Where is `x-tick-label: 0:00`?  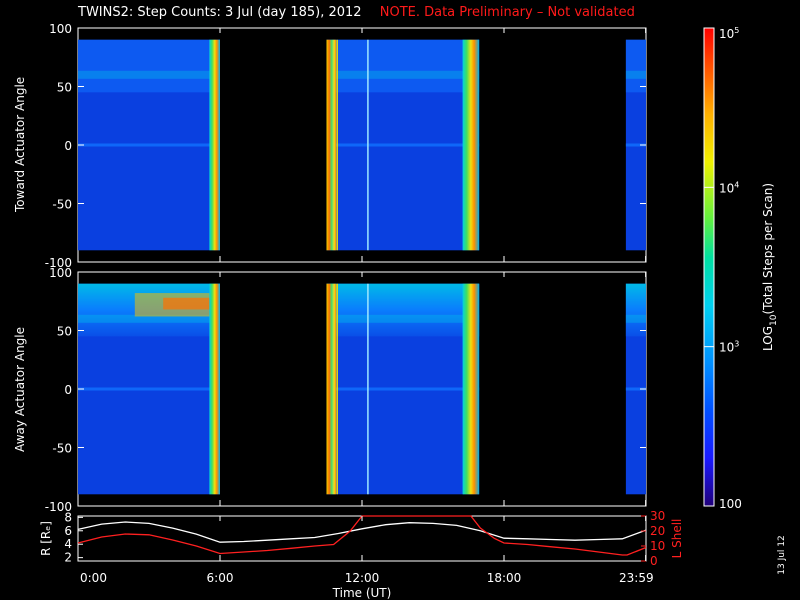
x-tick-label: 0:00 is located at coordinates (93, 578).